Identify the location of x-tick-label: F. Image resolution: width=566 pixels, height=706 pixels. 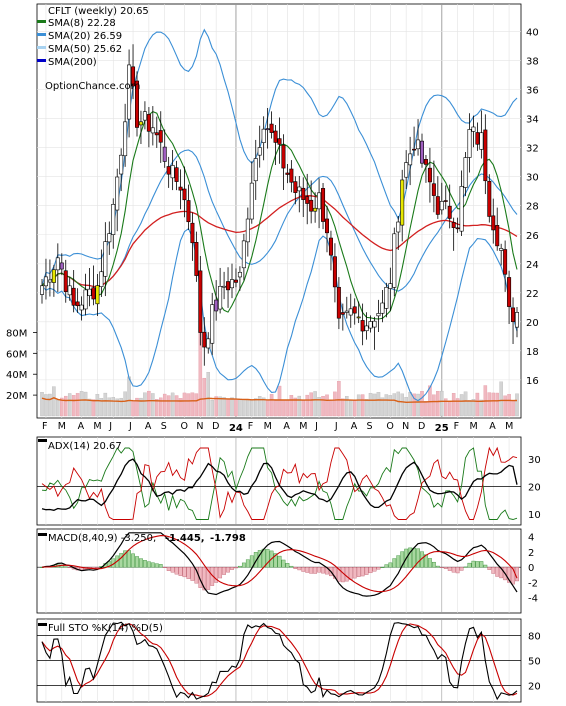
(456, 426).